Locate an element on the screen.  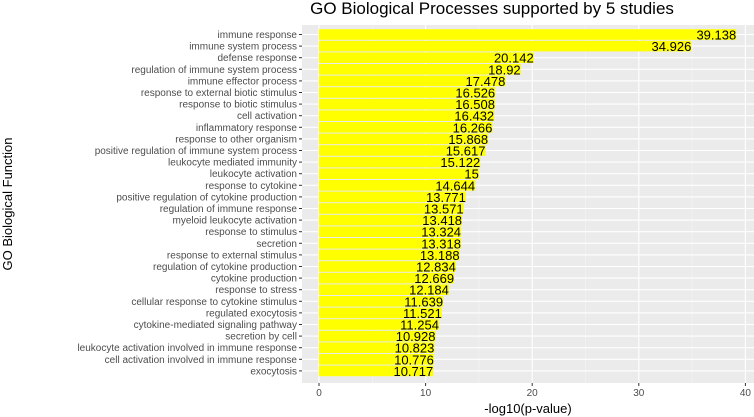
bar-value-label: 16.508 is located at coordinates (475, 104).